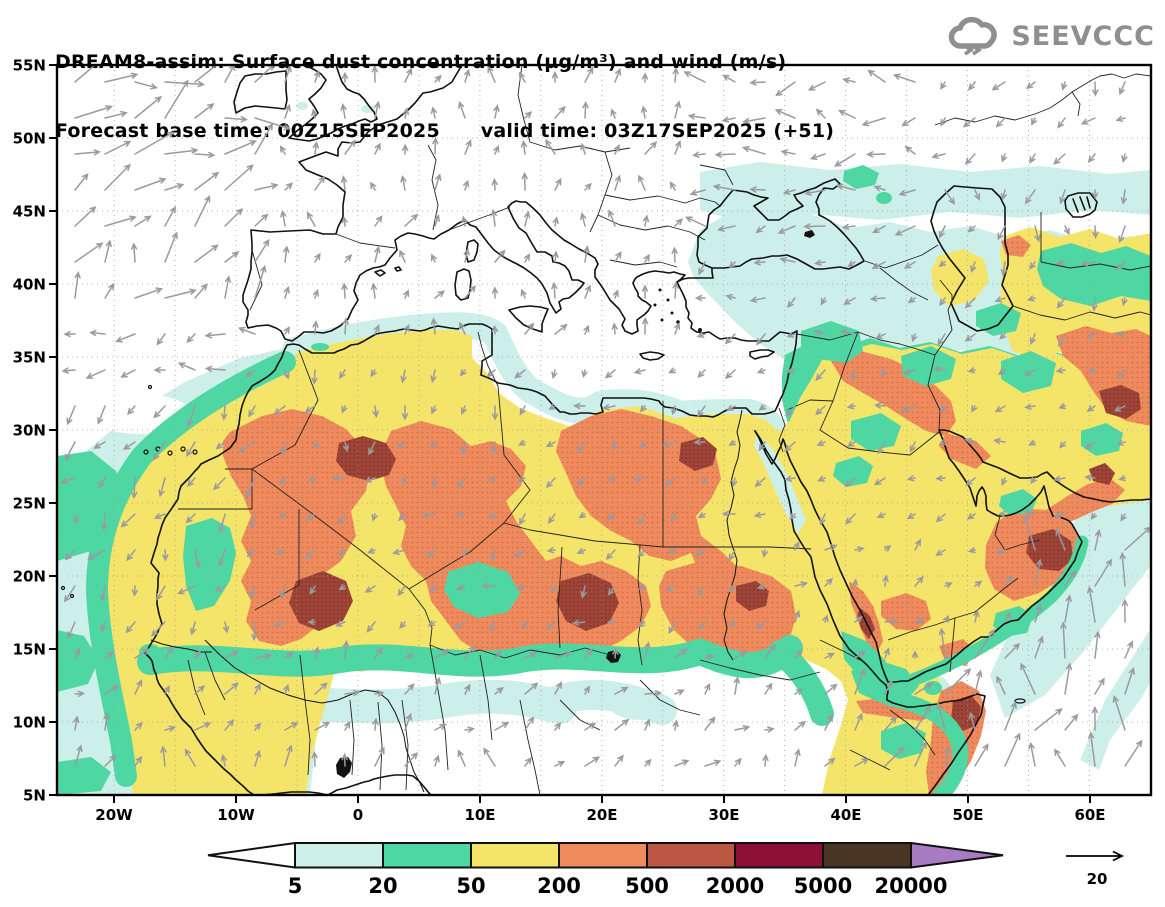 This screenshot has height=907, width=1165. I want to click on lat-label: 55N, so click(29, 66).